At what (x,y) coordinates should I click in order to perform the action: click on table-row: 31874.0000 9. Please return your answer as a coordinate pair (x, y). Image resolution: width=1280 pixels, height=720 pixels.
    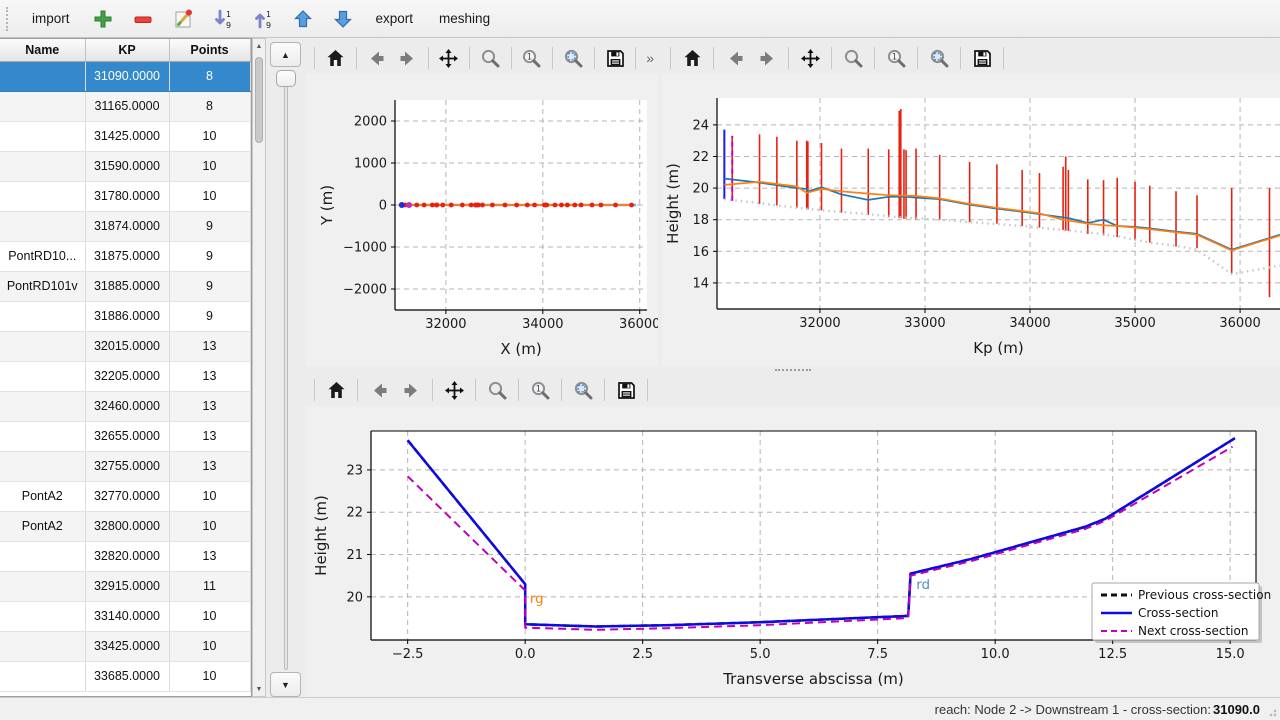
    Looking at the image, I should click on (125, 226).